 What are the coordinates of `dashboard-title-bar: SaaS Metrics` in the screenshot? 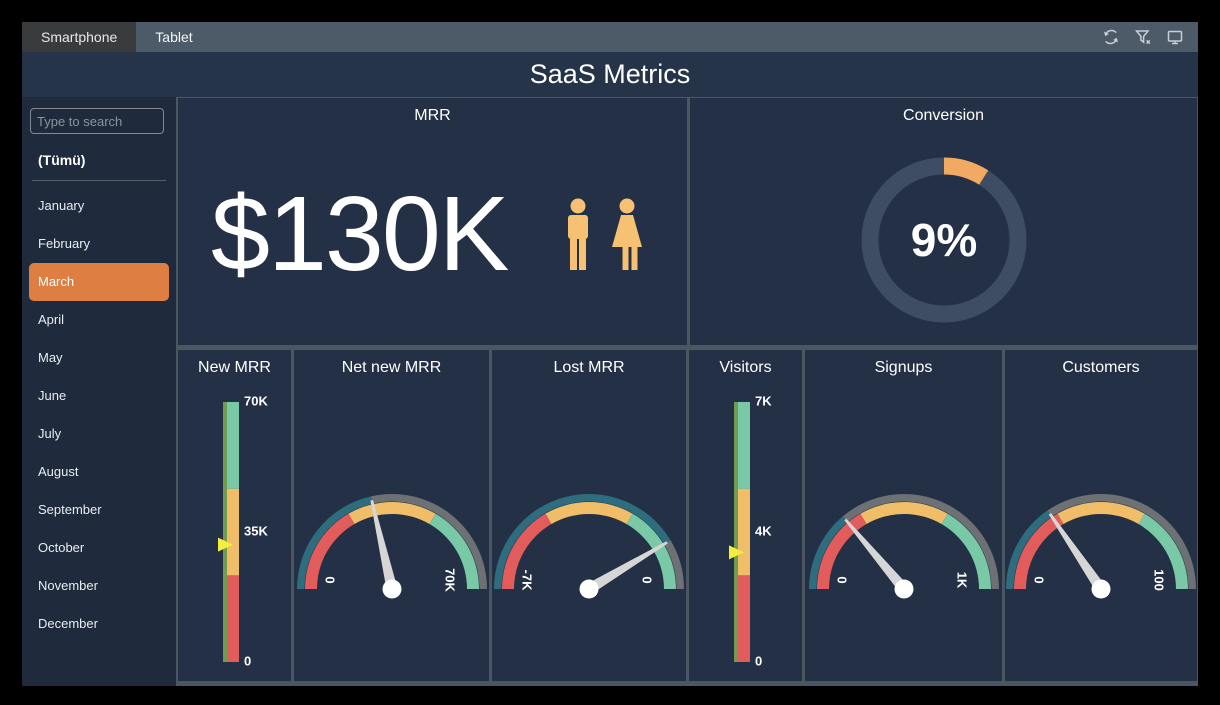 It's located at (610, 74).